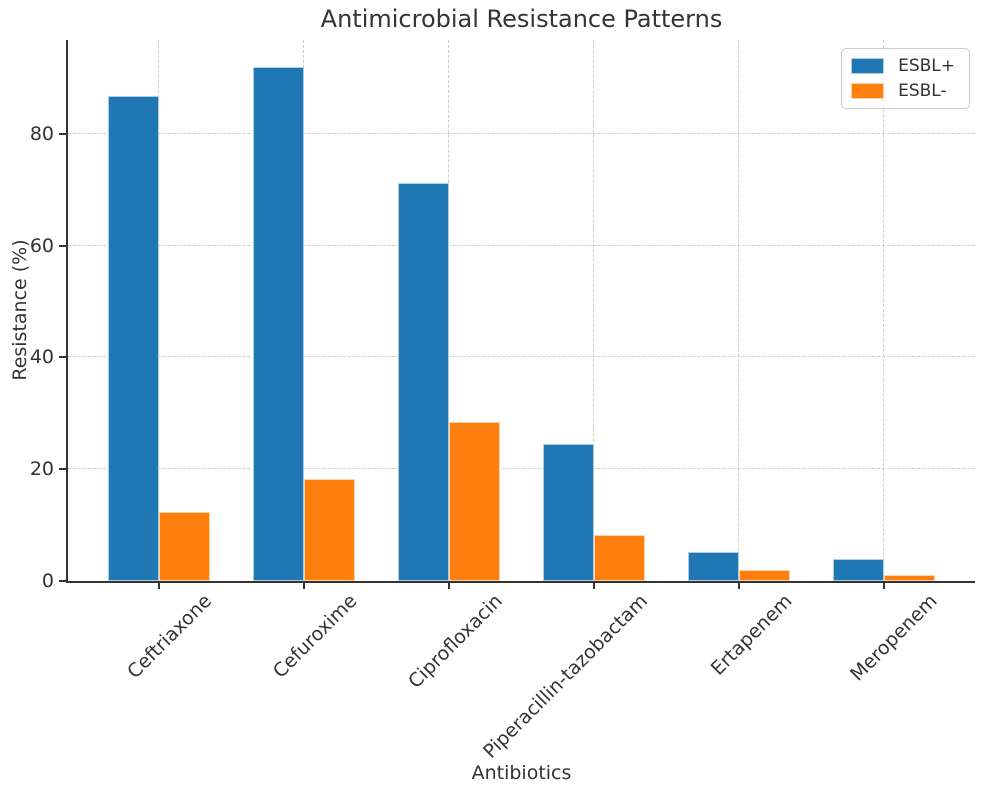  Describe the element at coordinates (593, 310) in the screenshot. I see `gridline-vertical-piperacillin-tazobactam` at that location.